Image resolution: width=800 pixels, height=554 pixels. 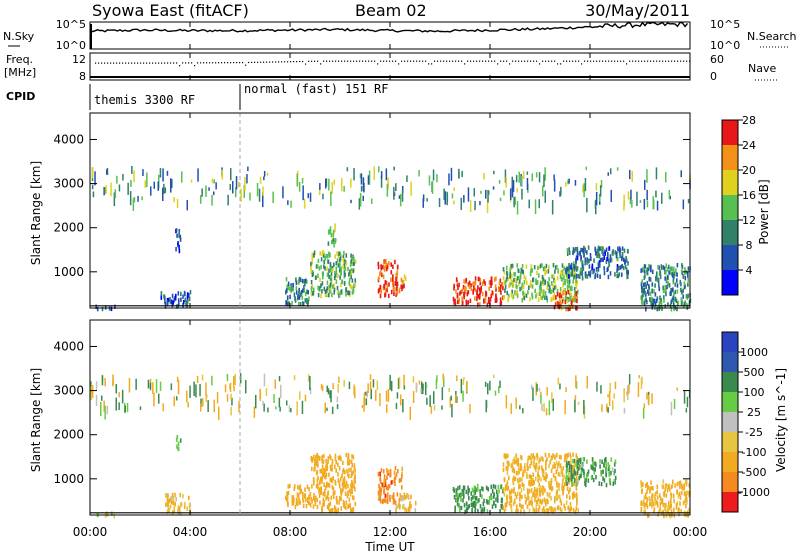 I want to click on colorbar-swatch, so click(x=730, y=257).